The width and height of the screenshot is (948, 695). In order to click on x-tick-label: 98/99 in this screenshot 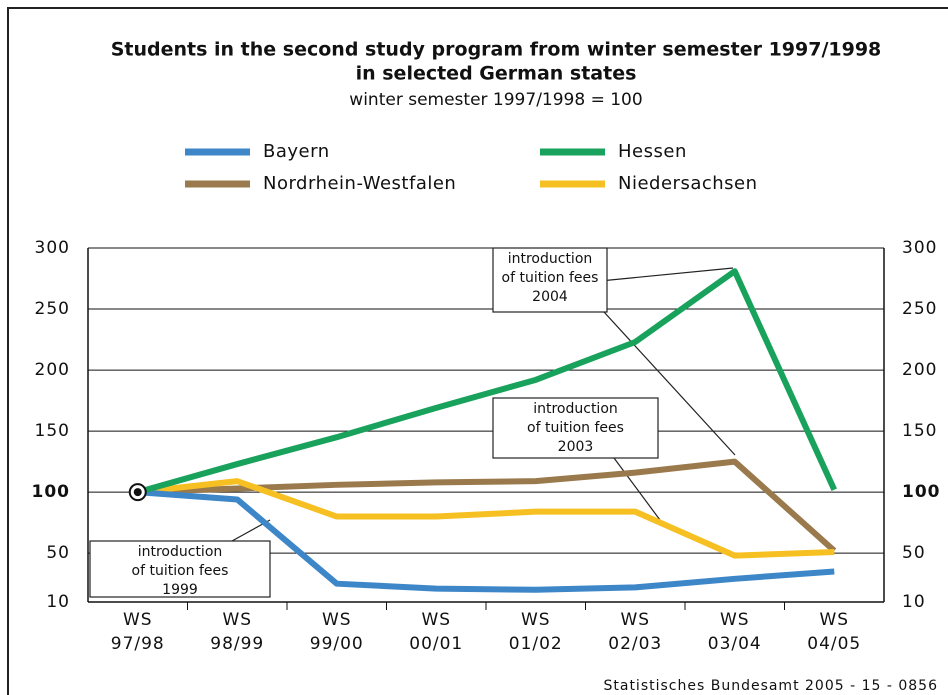, I will do `click(237, 644)`.